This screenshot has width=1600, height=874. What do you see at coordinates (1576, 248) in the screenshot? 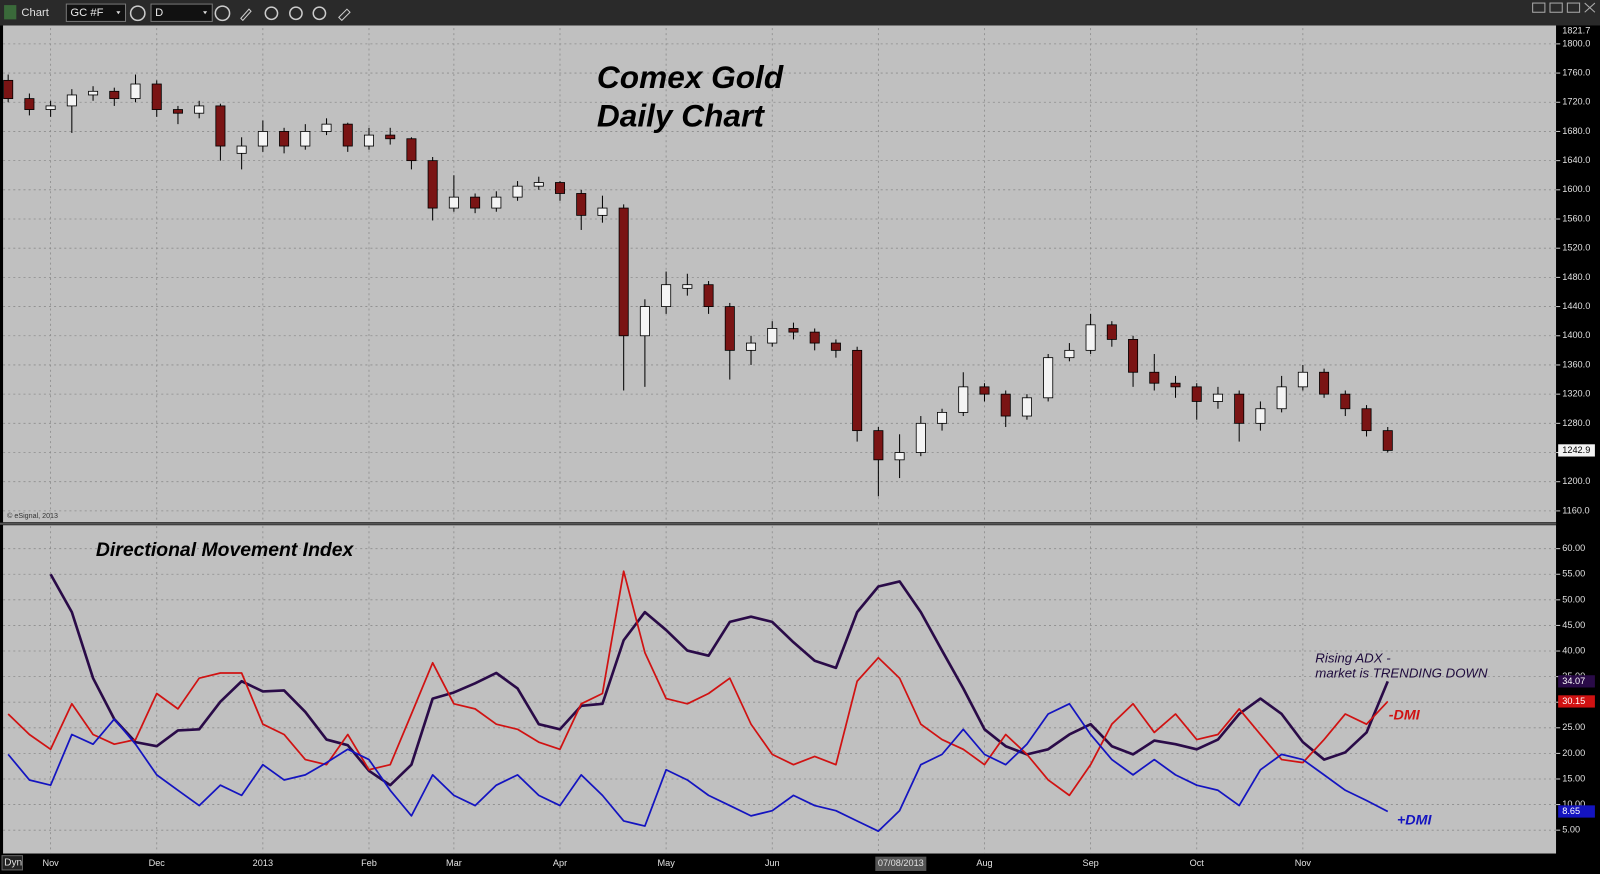
I see `y-tick-label: 1520.0` at bounding box center [1576, 248].